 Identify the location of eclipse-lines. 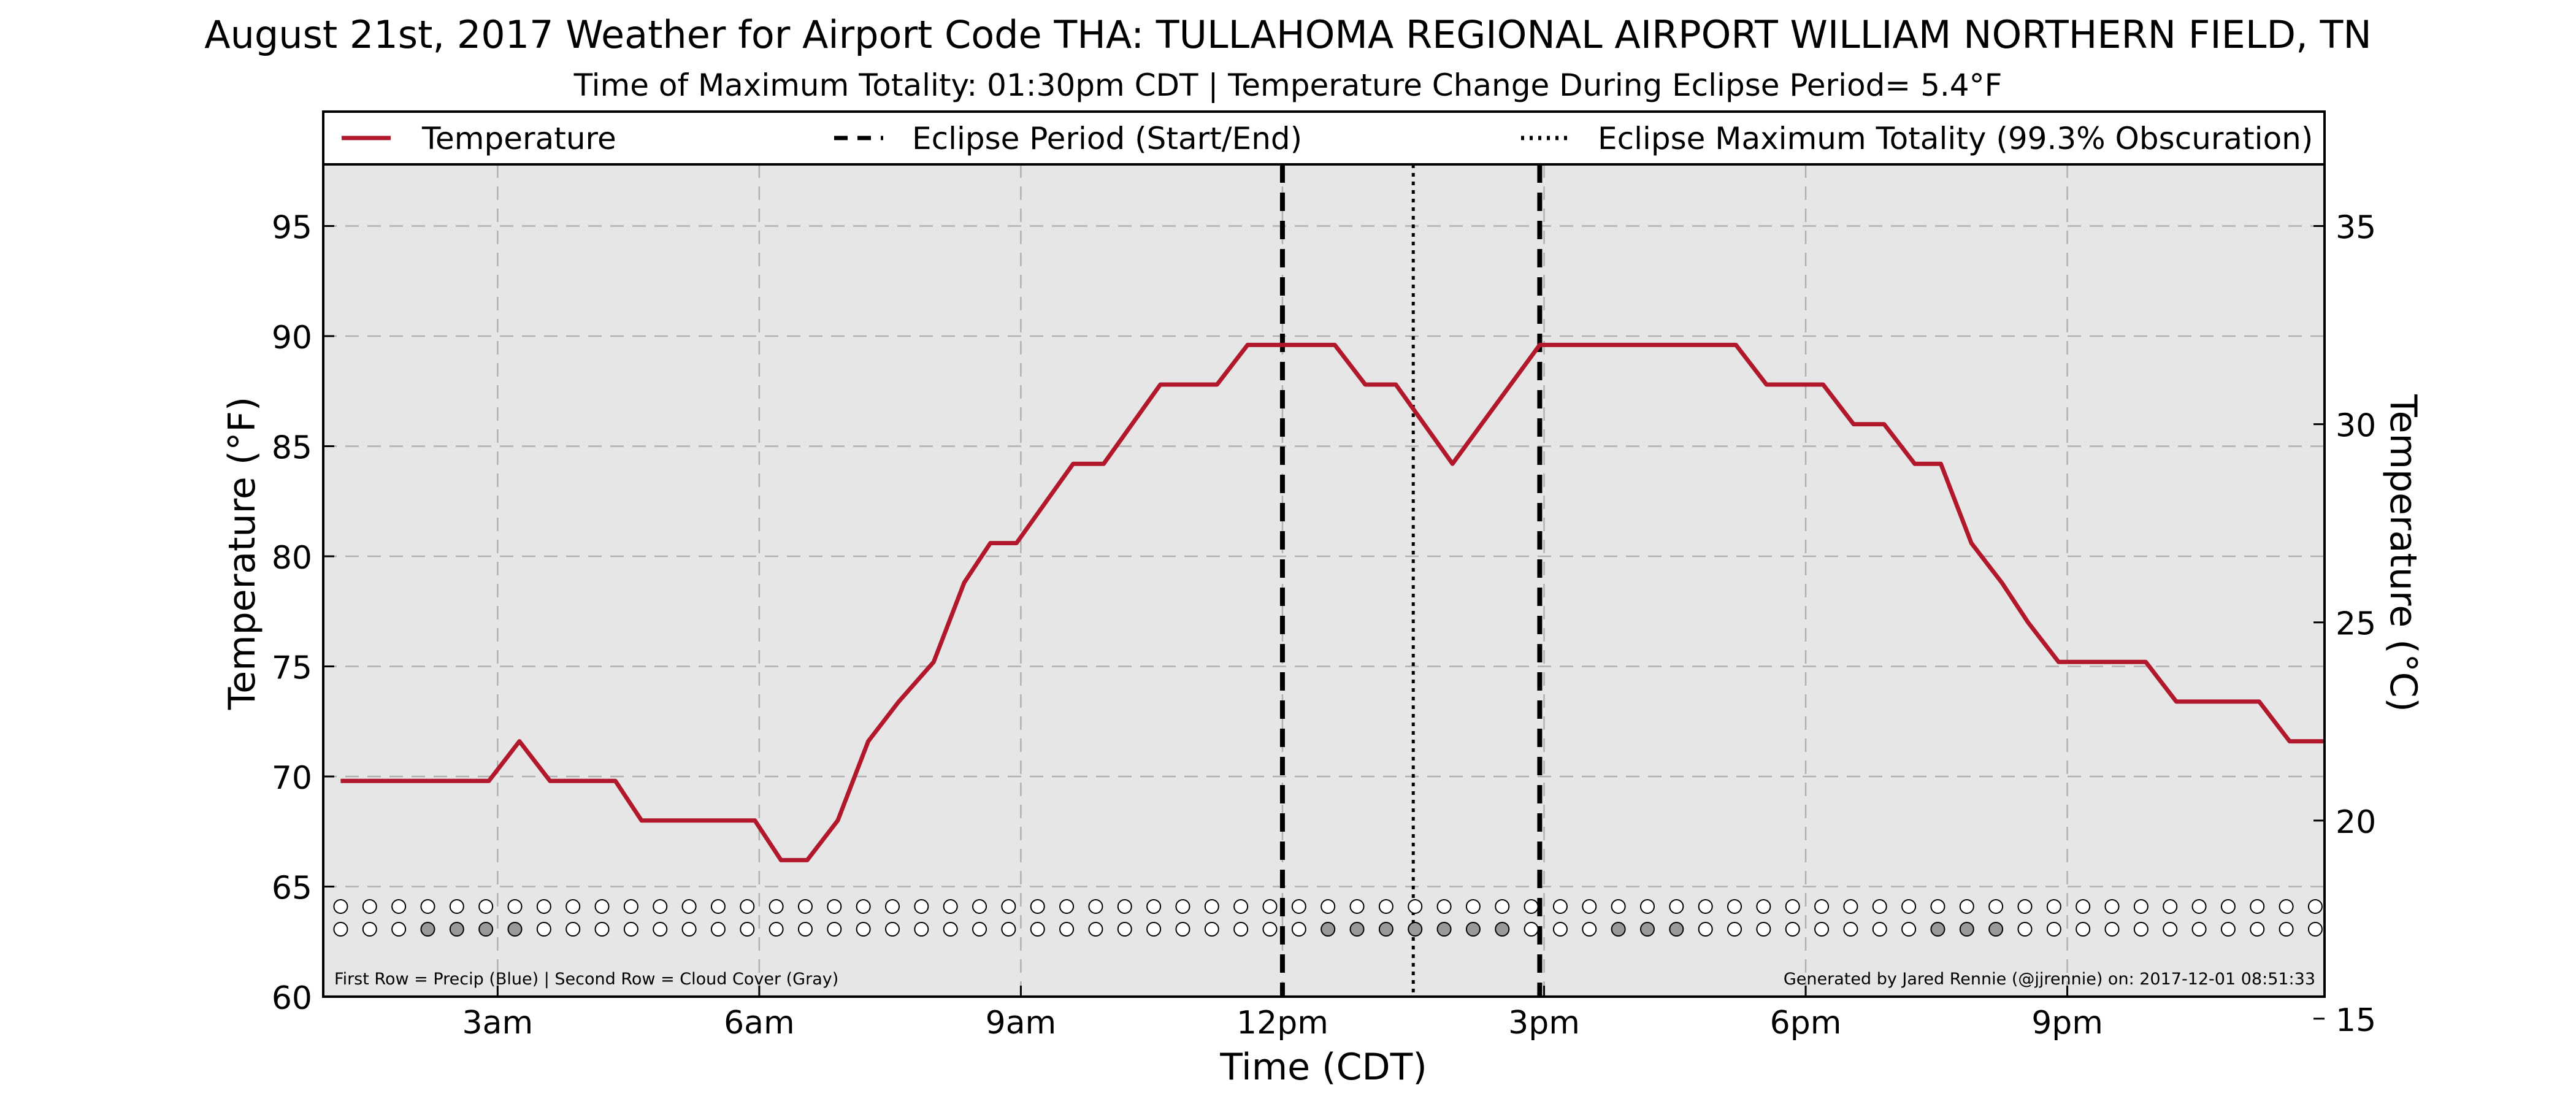
(1411, 580).